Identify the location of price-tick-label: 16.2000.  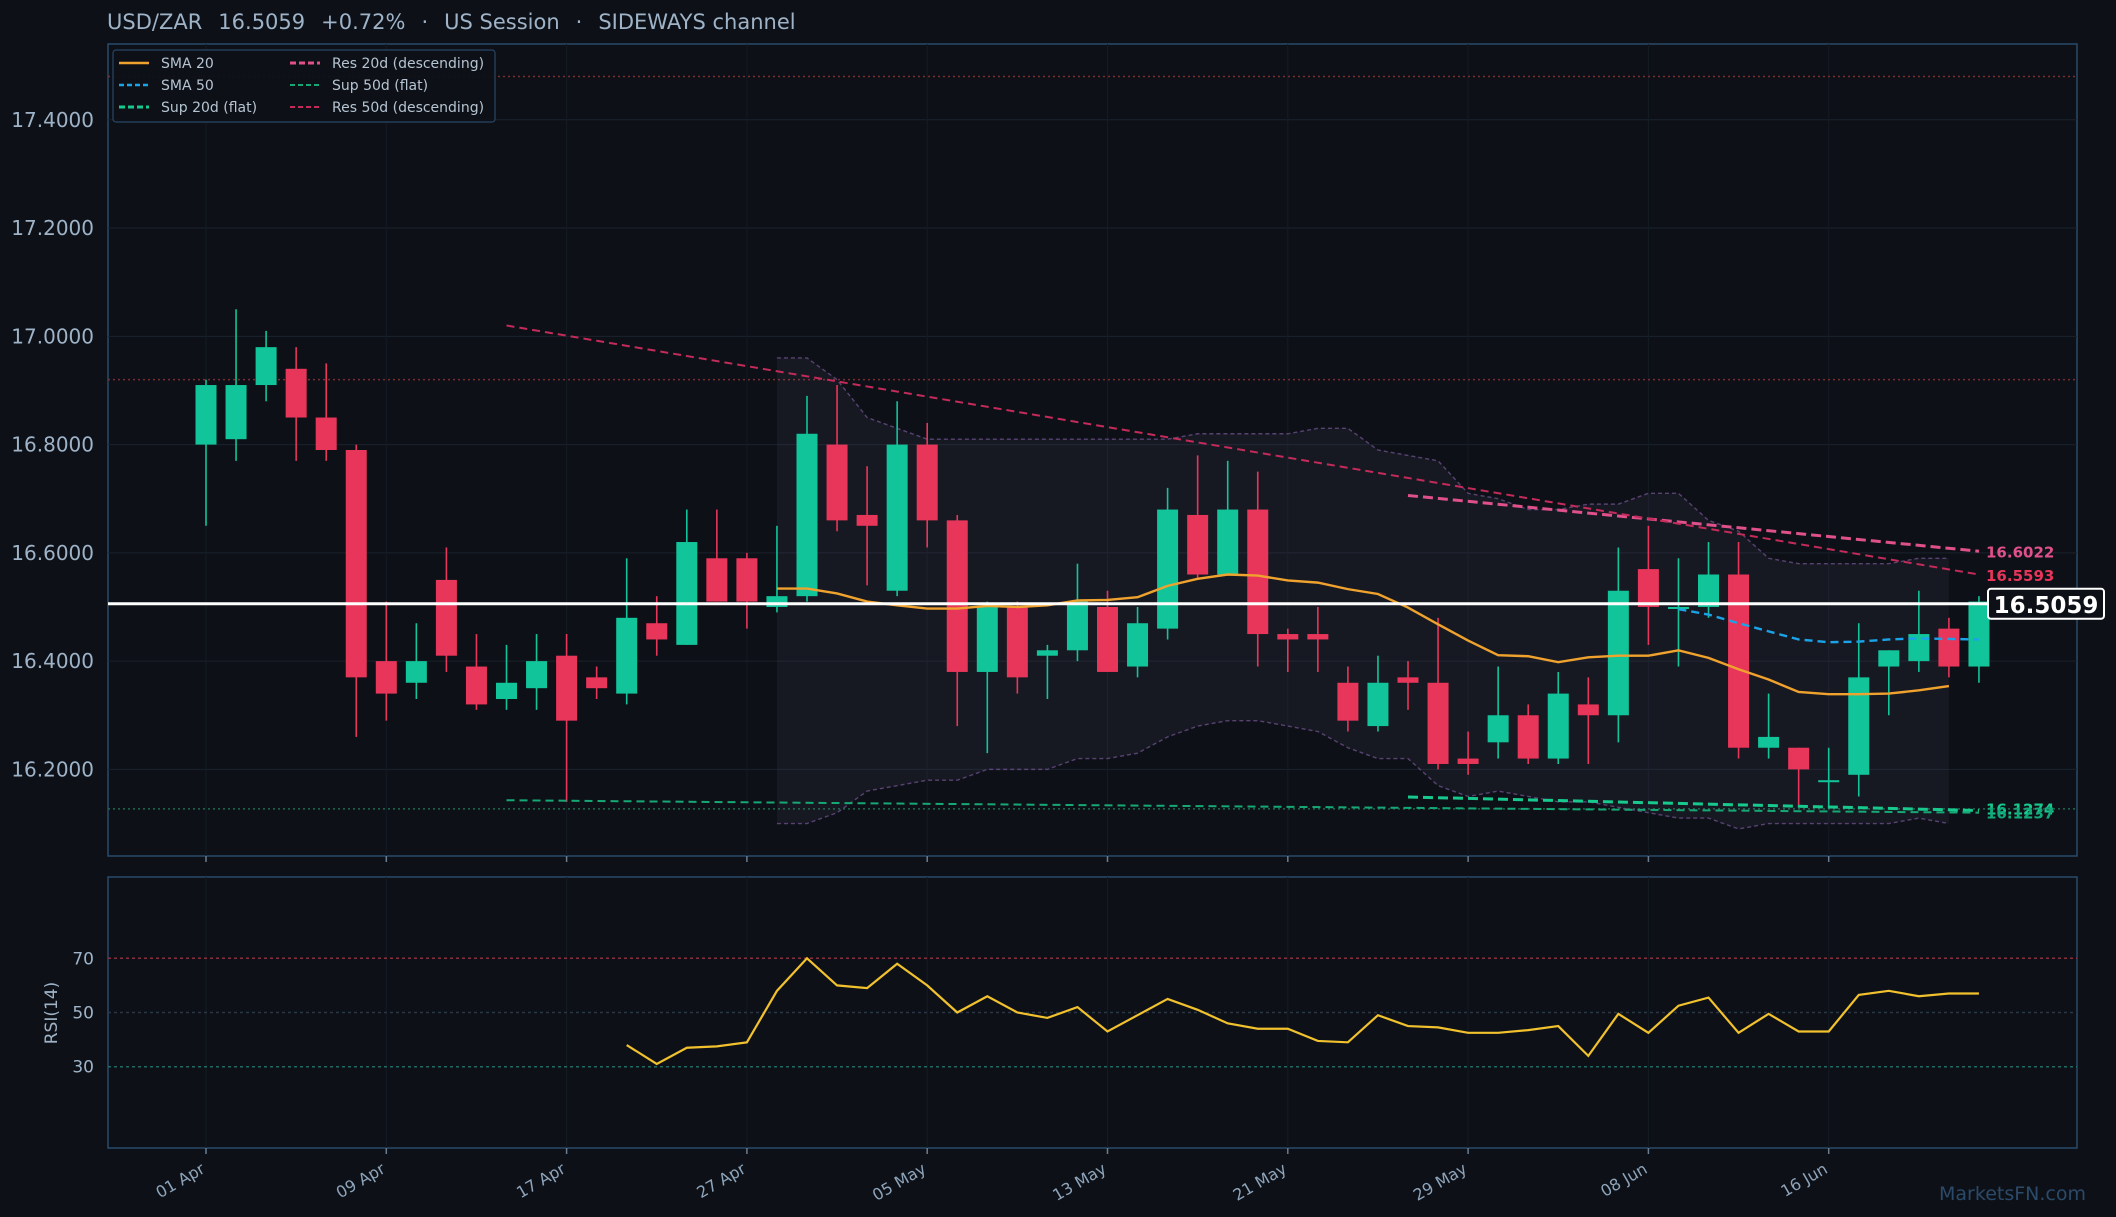
(52, 769).